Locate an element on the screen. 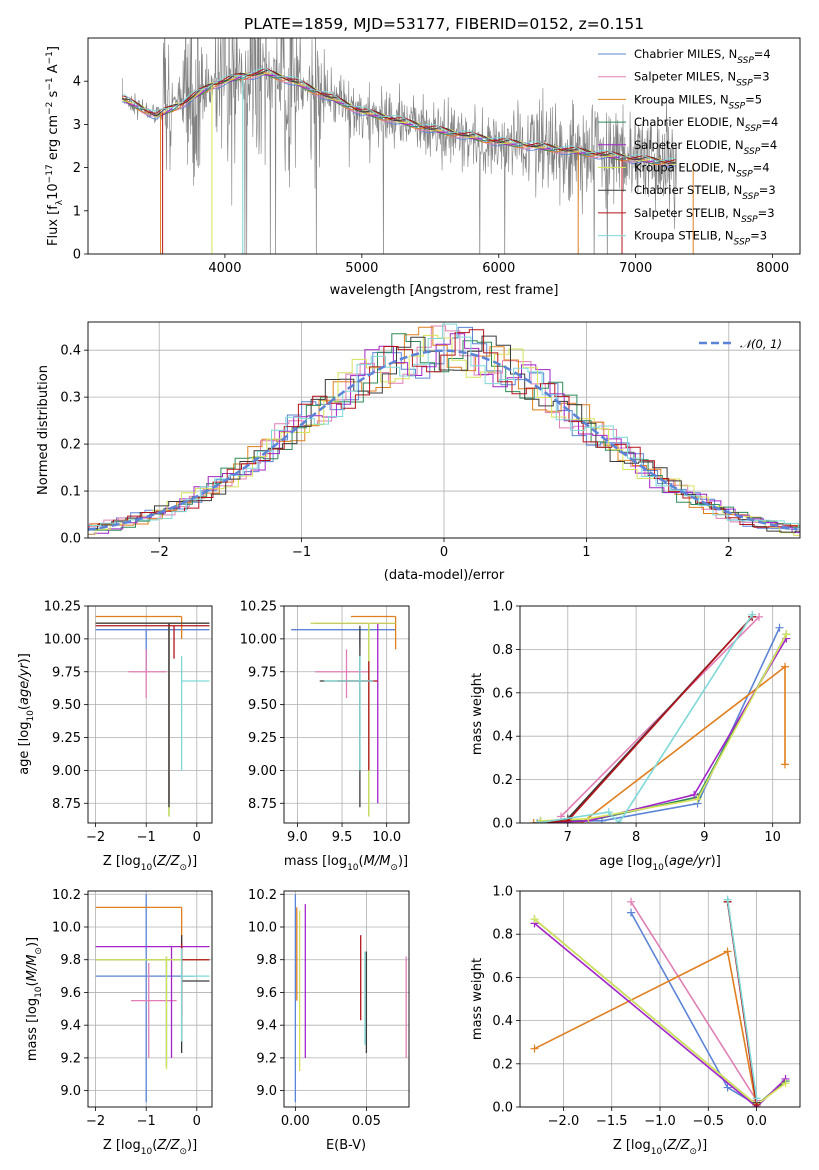 The height and width of the screenshot is (1170, 819). x-tick-label: 1 is located at coordinates (586, 552).